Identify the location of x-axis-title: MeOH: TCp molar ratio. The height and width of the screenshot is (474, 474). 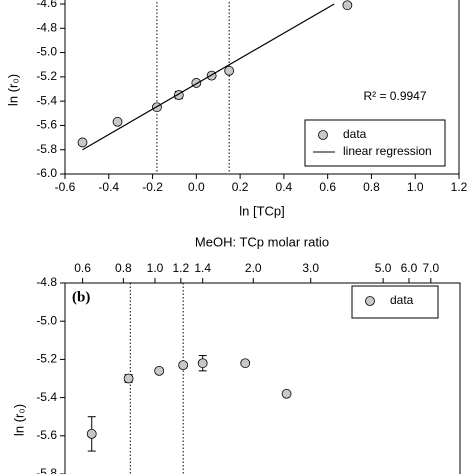
(262, 241).